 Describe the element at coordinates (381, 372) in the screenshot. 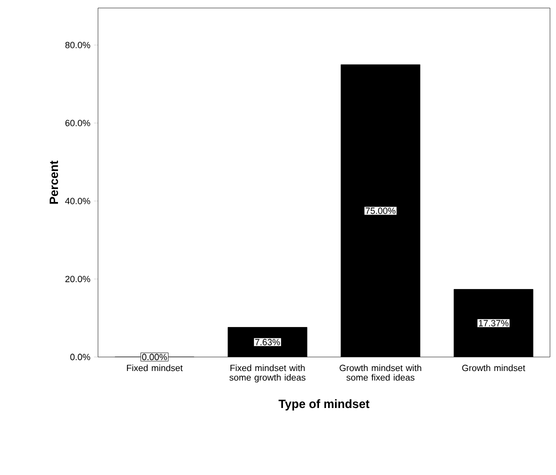

I see `x-tick-label: Growth mindset with some fixed ideas` at that location.